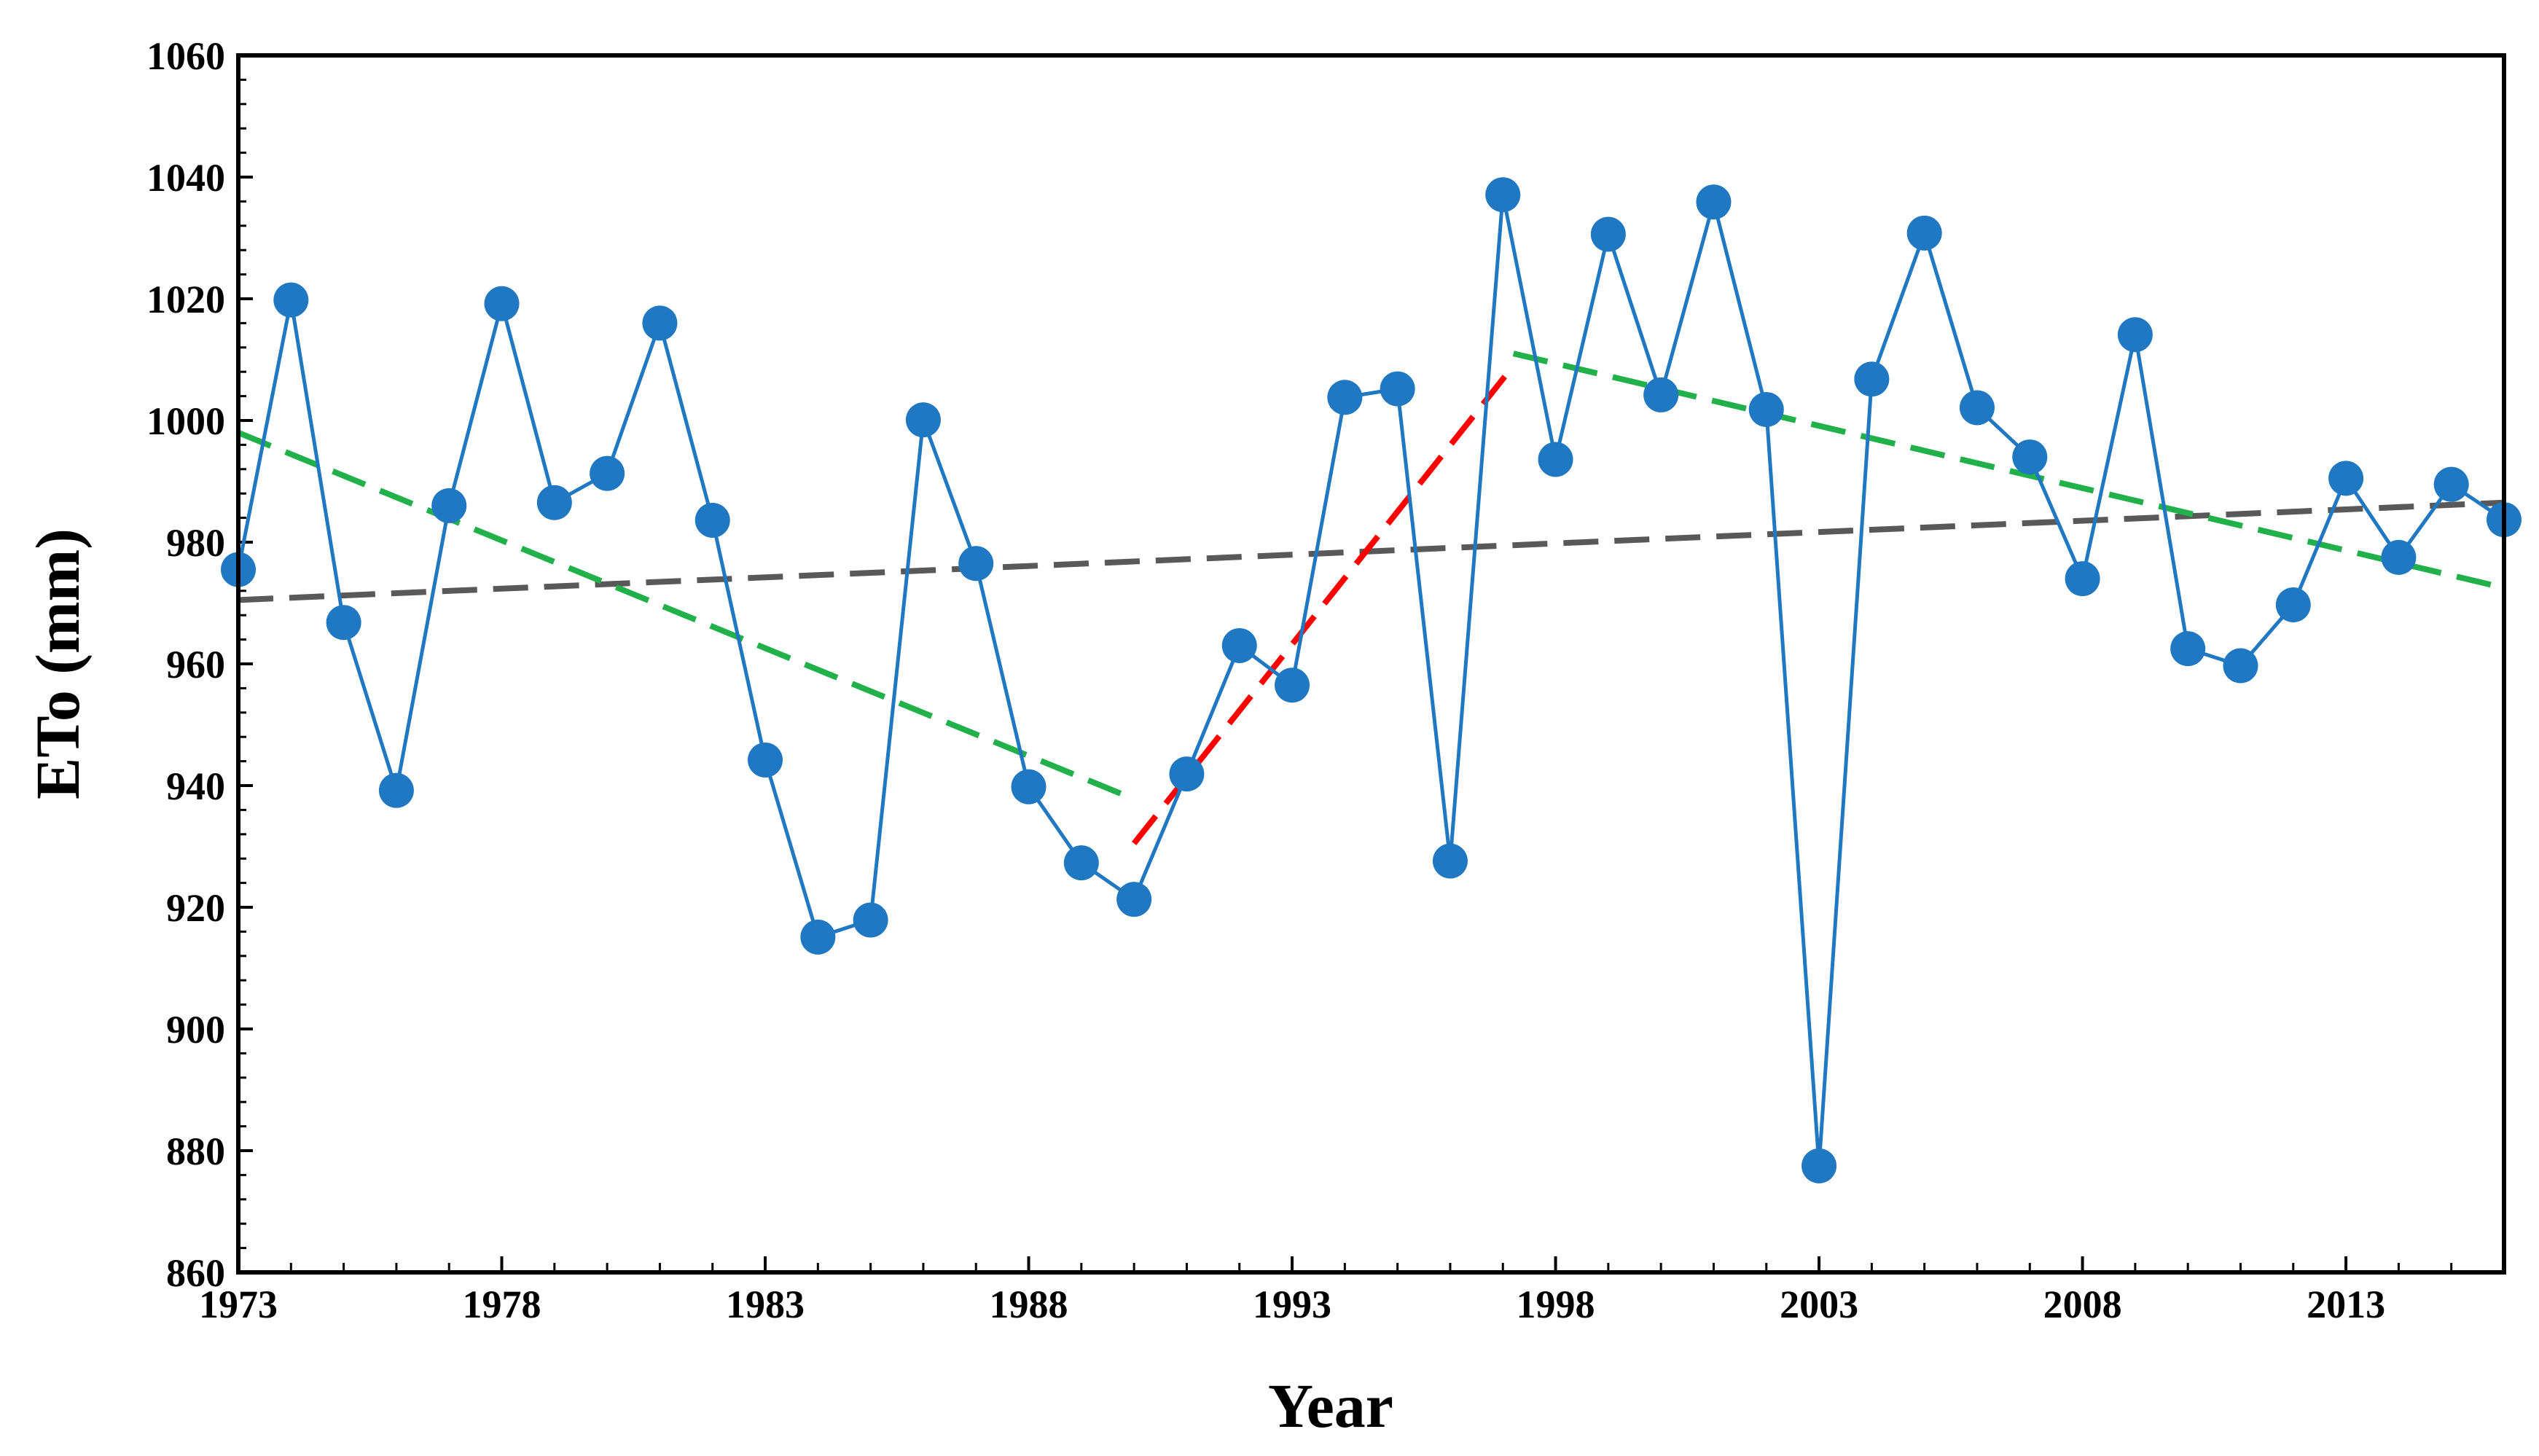 This screenshot has width=2539, height=1456. What do you see at coordinates (1331, 1406) in the screenshot?
I see `x-axis-title: Year` at bounding box center [1331, 1406].